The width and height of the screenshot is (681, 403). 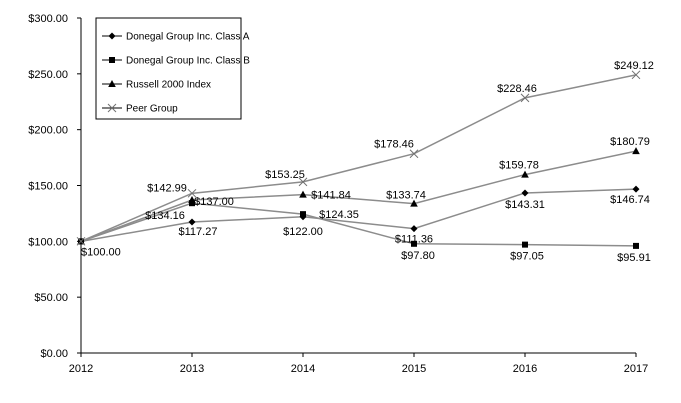 I want to click on data-label: $111.36, so click(x=414, y=240).